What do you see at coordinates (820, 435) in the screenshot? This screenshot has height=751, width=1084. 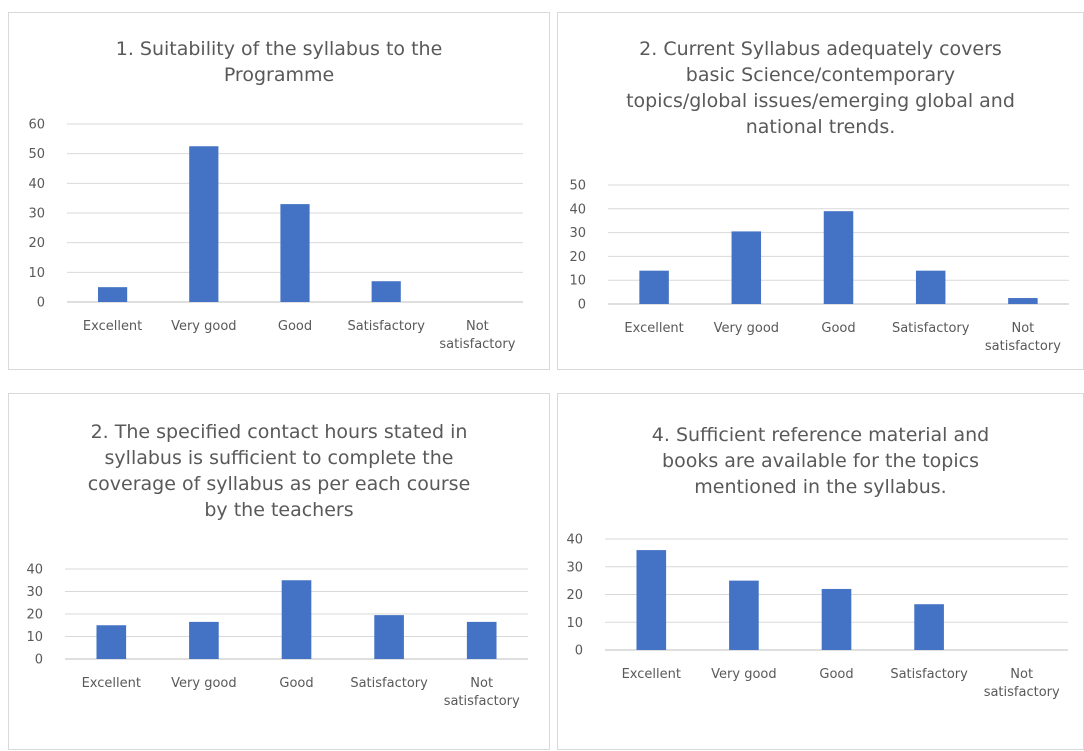 I see `chart-title-line: 4. Sufficient reference material and` at bounding box center [820, 435].